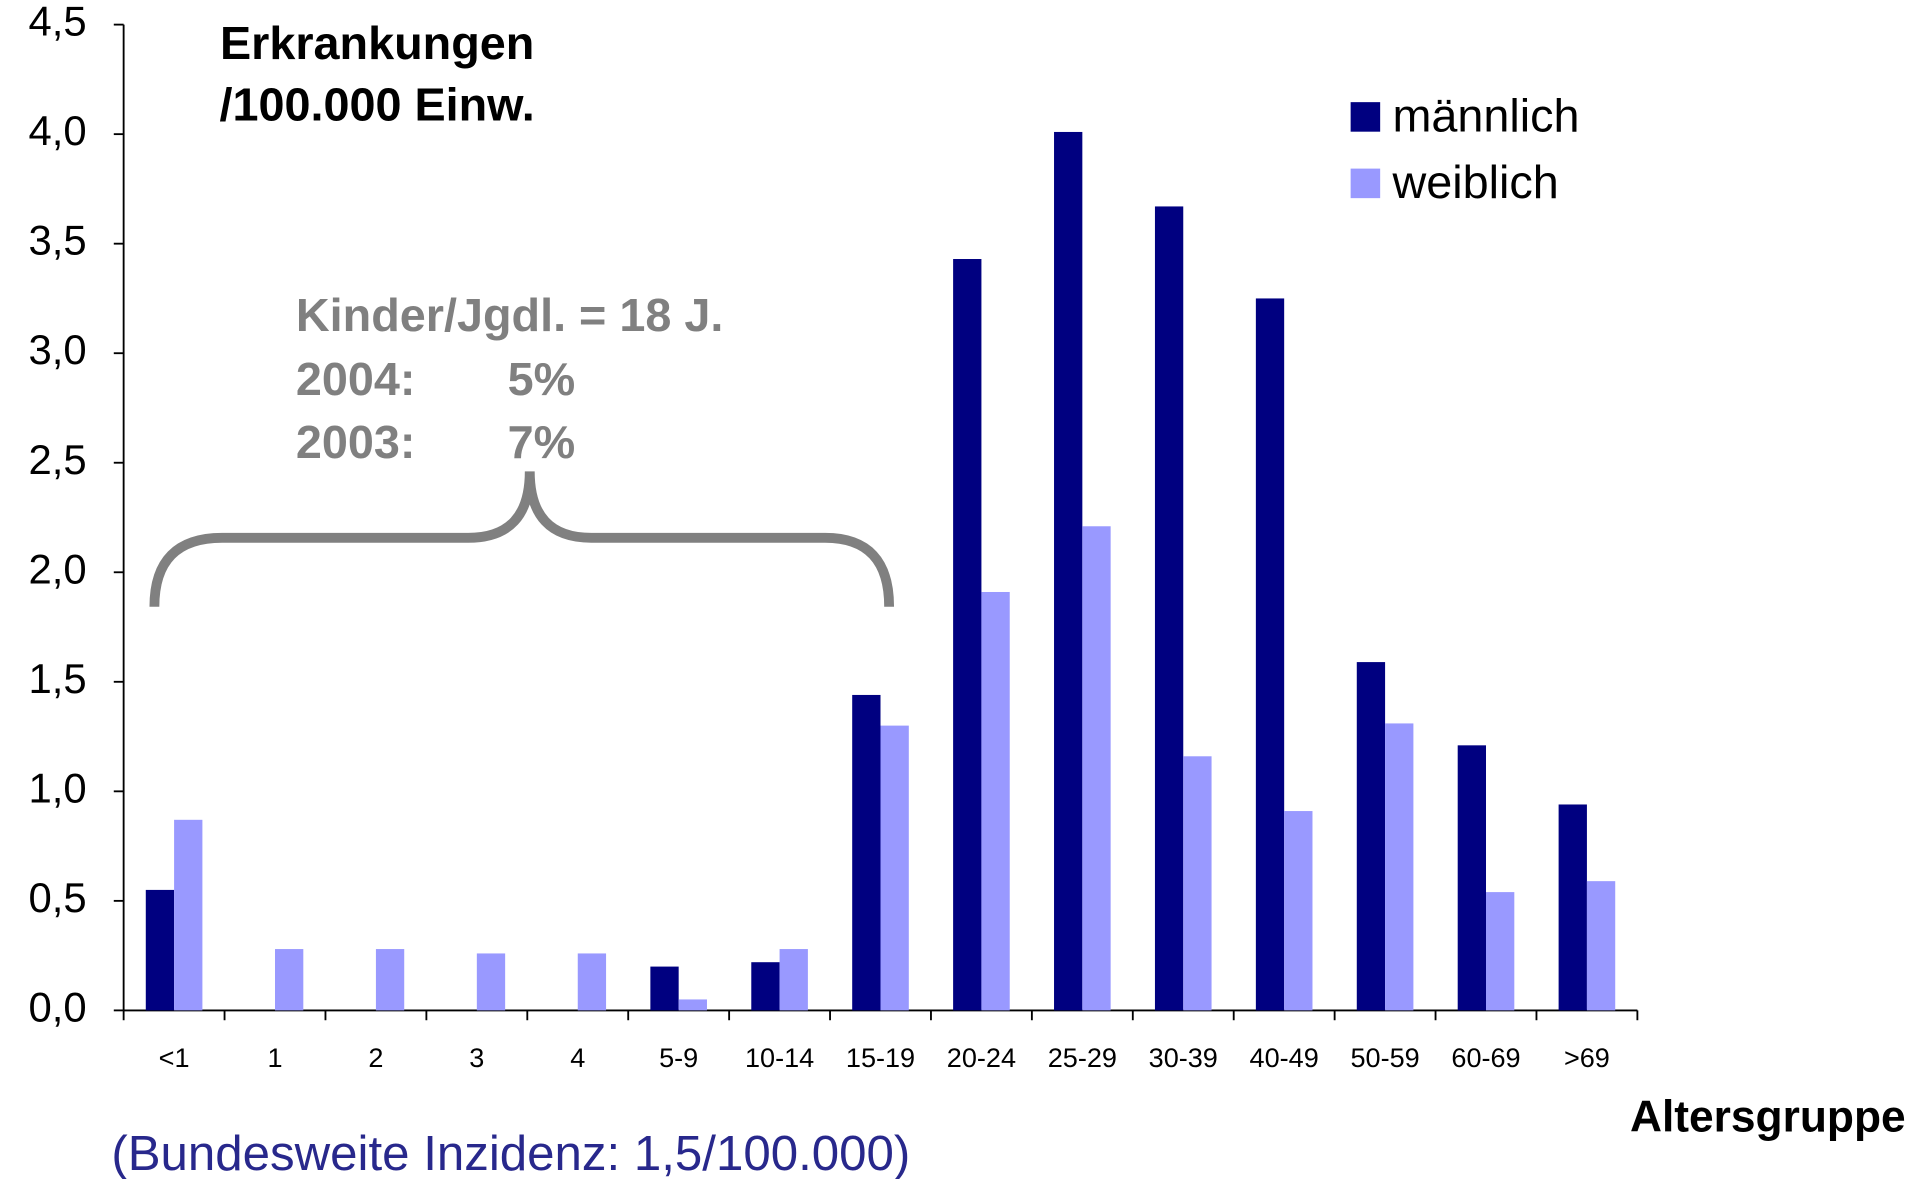 The width and height of the screenshot is (1921, 1179). I want to click on y-tick-label: 0,0, so click(58, 1006).